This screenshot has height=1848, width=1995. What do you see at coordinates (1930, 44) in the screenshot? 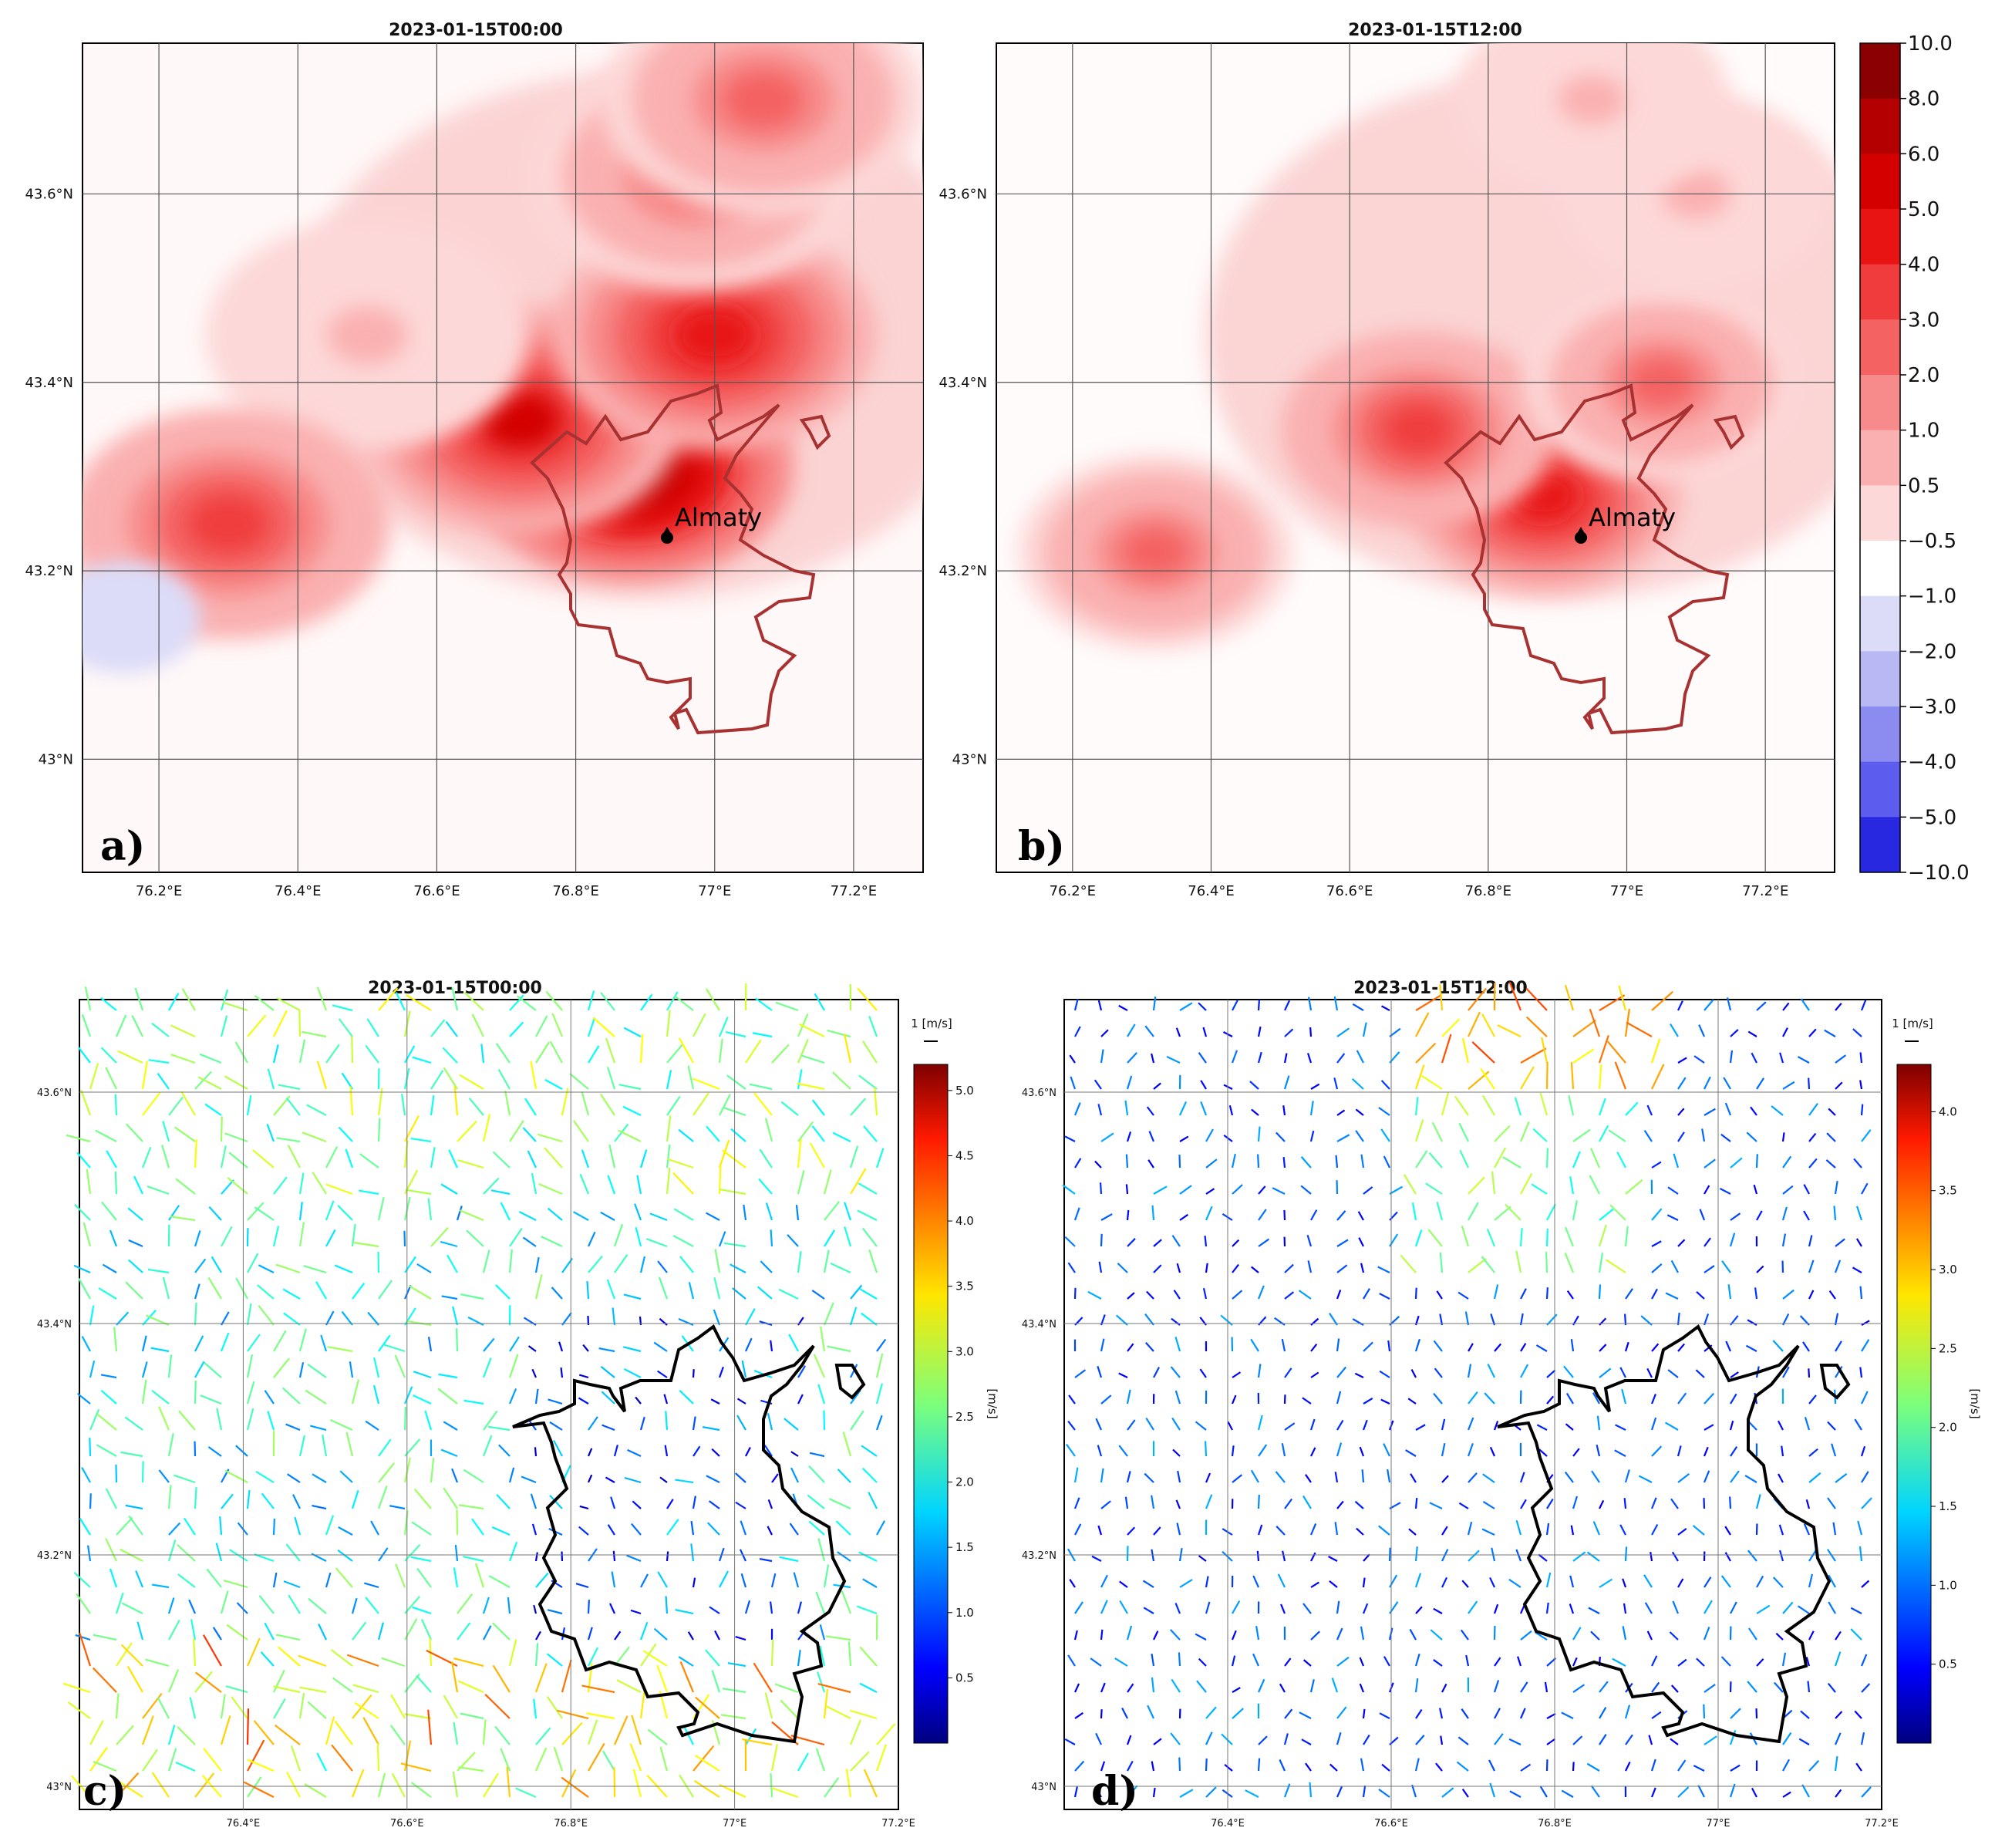
I see `colorbar-tick-label: 10.0` at bounding box center [1930, 44].